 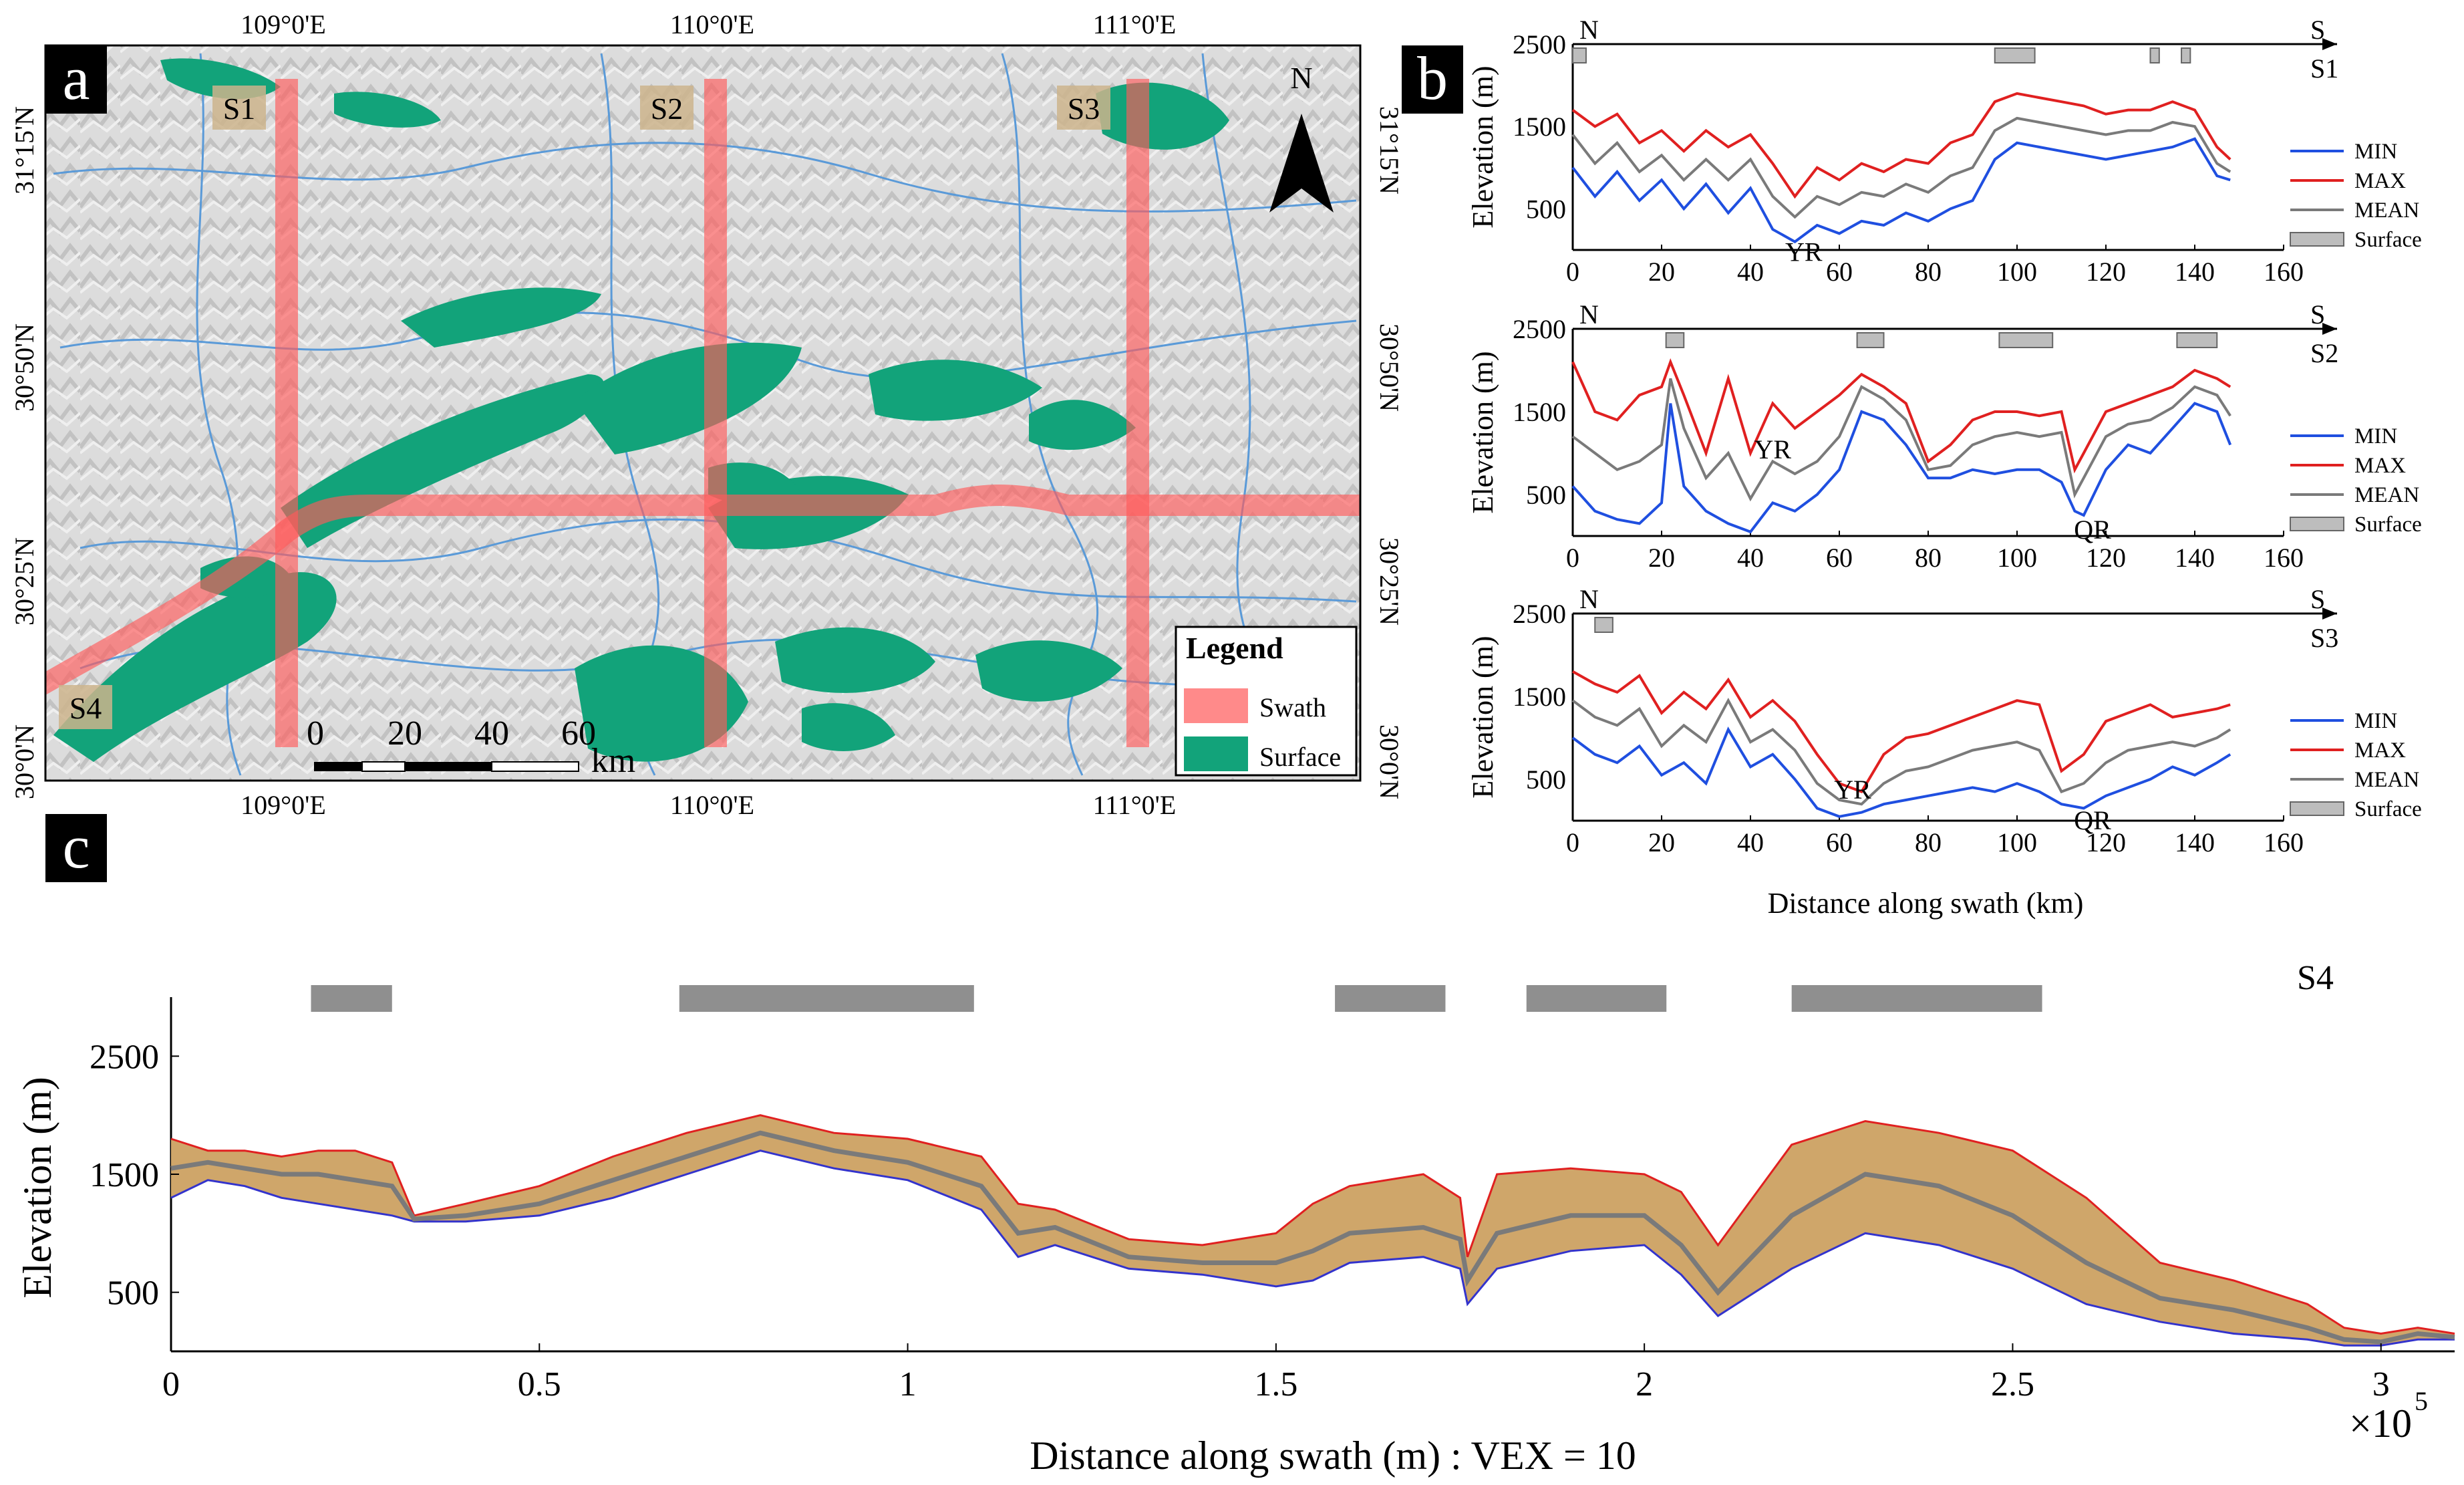 What do you see at coordinates (712, 805) in the screenshot?
I see `map-bottom-tick: 110°0'E` at bounding box center [712, 805].